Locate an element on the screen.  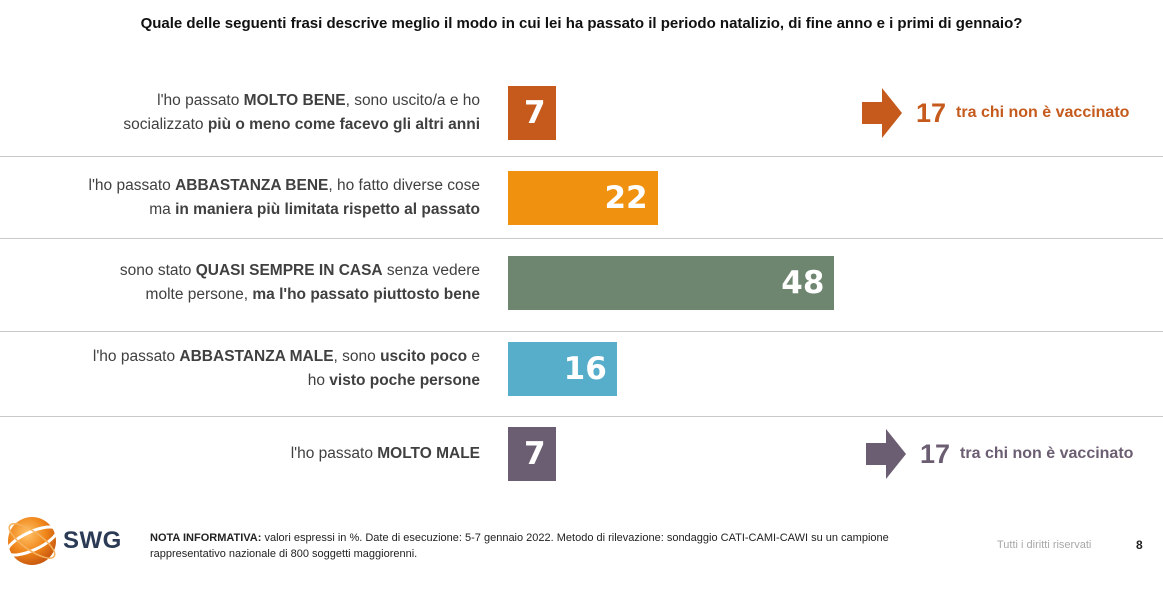
bar-value-label: 22 is located at coordinates (626, 198).